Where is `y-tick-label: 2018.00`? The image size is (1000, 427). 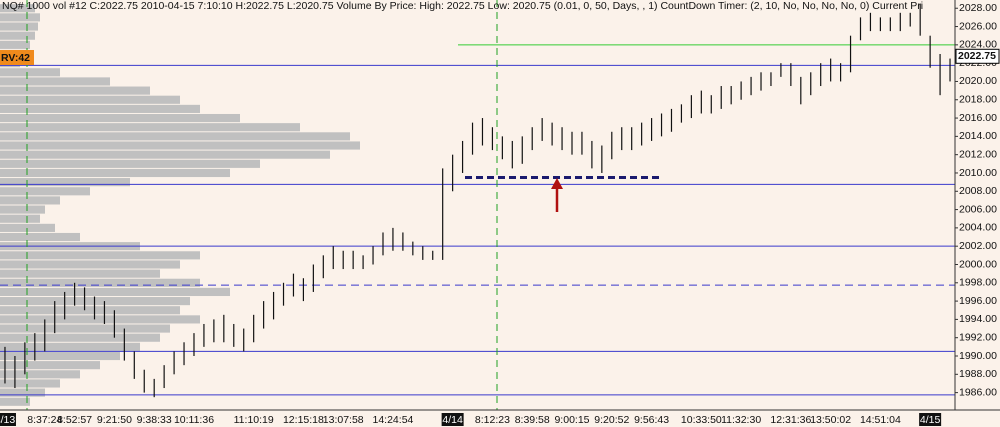 y-tick-label: 2018.00 is located at coordinates (978, 100).